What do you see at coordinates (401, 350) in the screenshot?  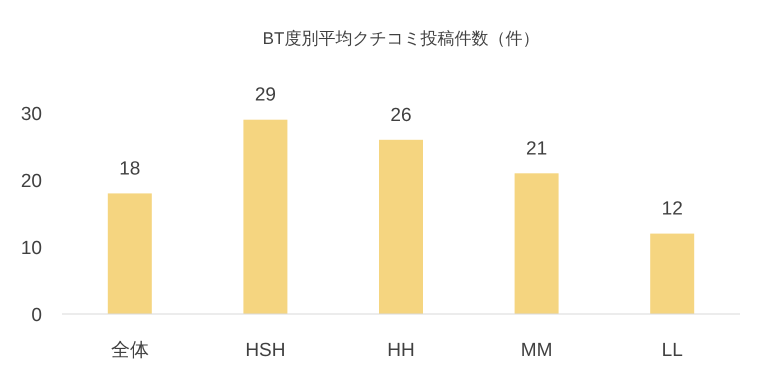 I see `x-tick-label: HH` at bounding box center [401, 350].